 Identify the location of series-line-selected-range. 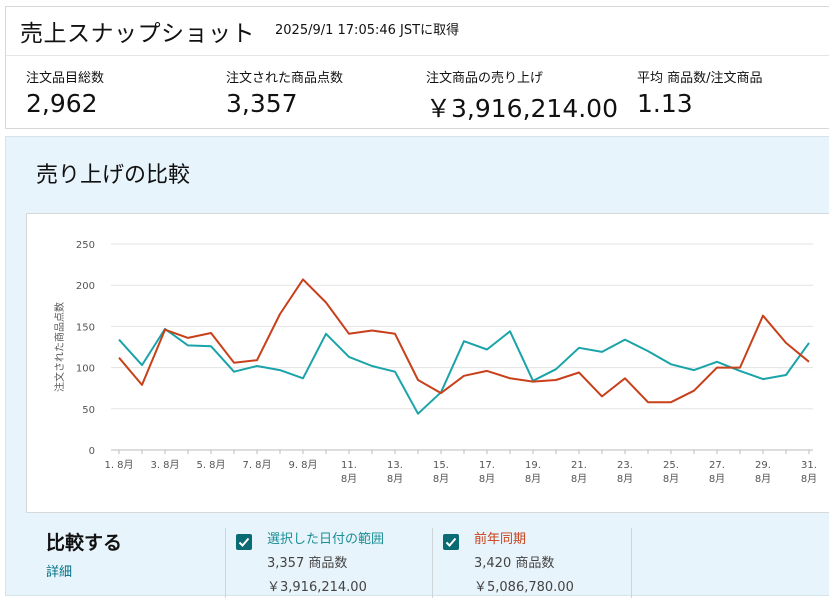
(464, 371).